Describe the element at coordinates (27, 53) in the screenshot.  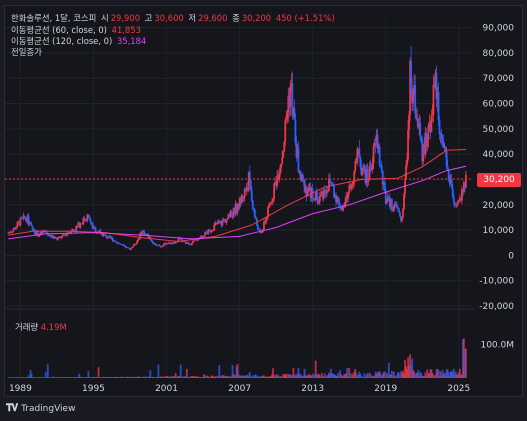
I see `prev-close-legend: 전일종가` at that location.